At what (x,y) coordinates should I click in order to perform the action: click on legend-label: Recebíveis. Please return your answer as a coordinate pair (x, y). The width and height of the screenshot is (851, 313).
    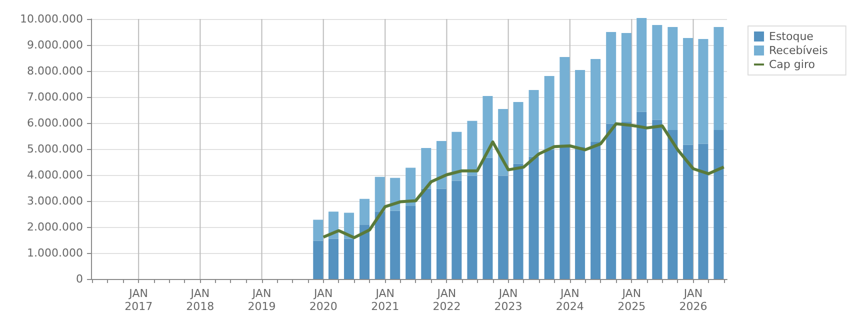
    Looking at the image, I should click on (798, 50).